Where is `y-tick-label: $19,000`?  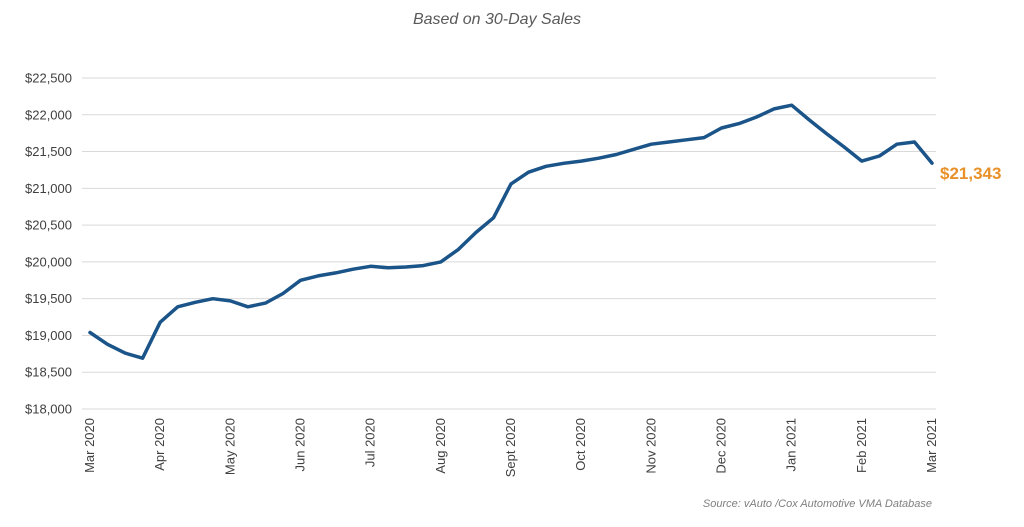
y-tick-label: $19,000 is located at coordinates (48, 335).